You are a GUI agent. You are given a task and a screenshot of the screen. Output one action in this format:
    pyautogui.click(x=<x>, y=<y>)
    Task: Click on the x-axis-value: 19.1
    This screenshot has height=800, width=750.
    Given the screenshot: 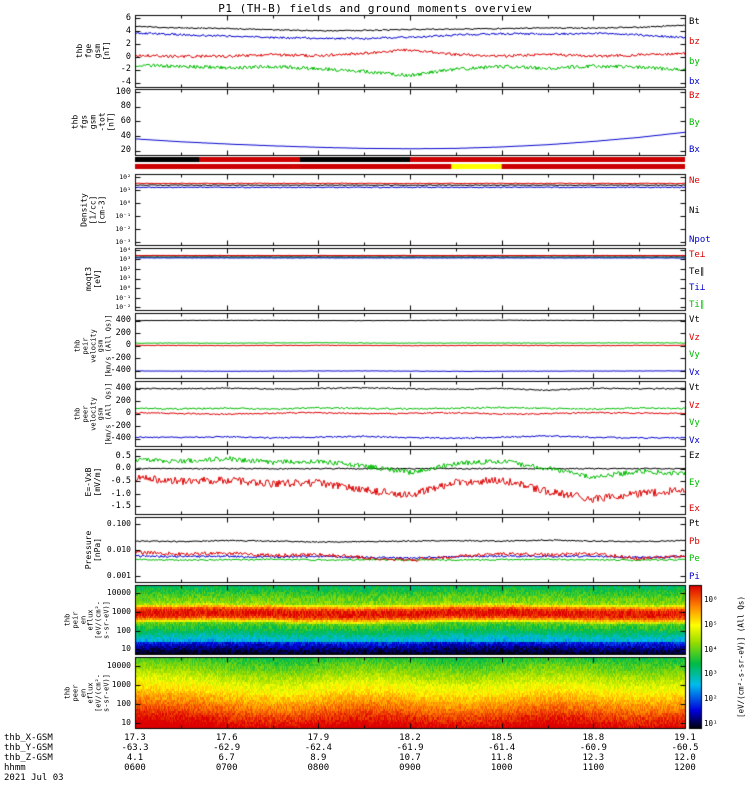 What is the action you would take?
    pyautogui.click(x=685, y=738)
    